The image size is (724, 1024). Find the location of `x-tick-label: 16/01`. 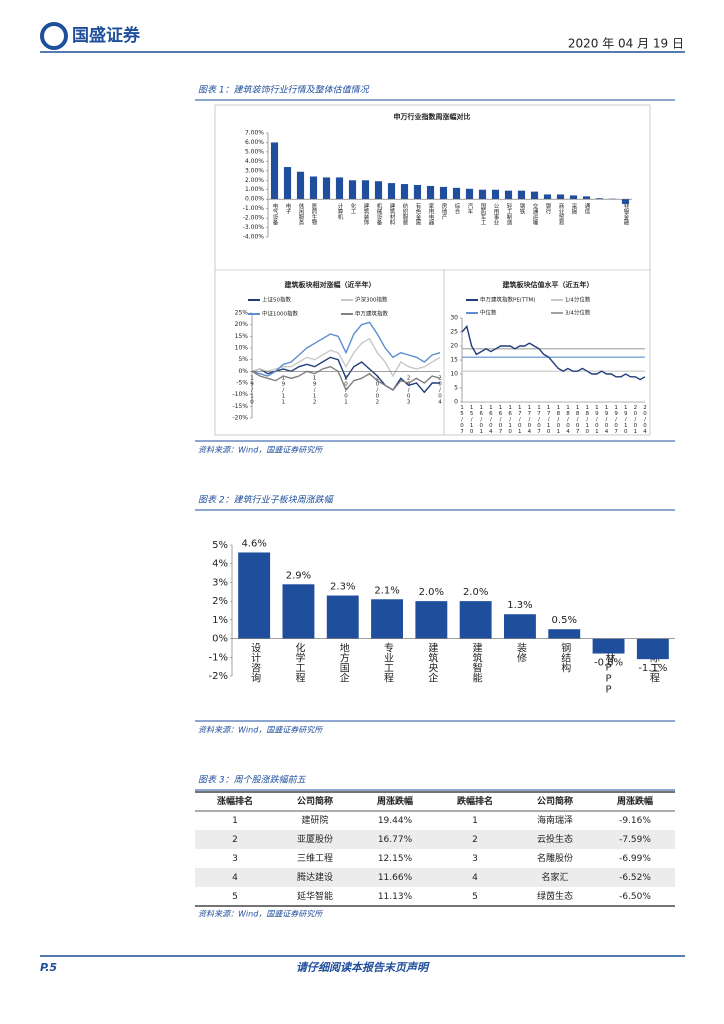

x-tick-label: 16/01 is located at coordinates (481, 420).